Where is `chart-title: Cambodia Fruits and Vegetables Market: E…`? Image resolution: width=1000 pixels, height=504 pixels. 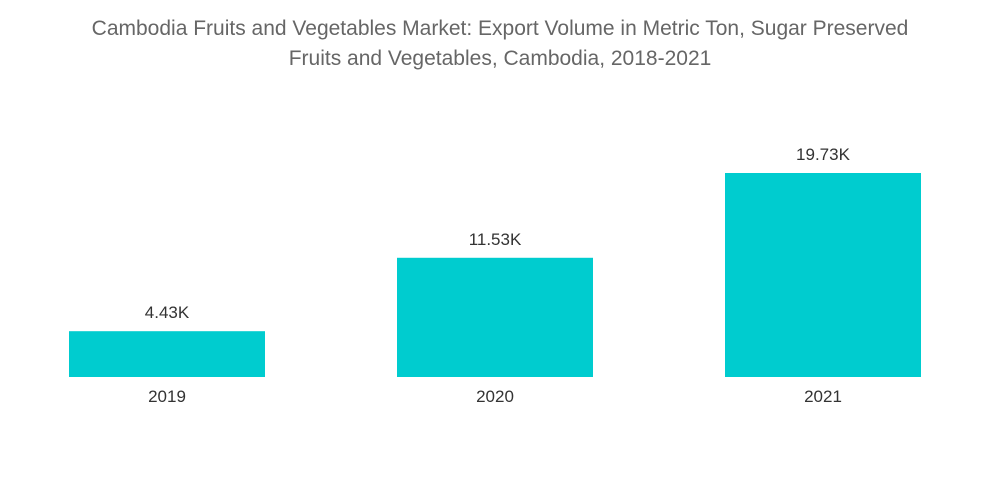 chart-title: Cambodia Fruits and Vegetables Market: E… is located at coordinates (500, 44).